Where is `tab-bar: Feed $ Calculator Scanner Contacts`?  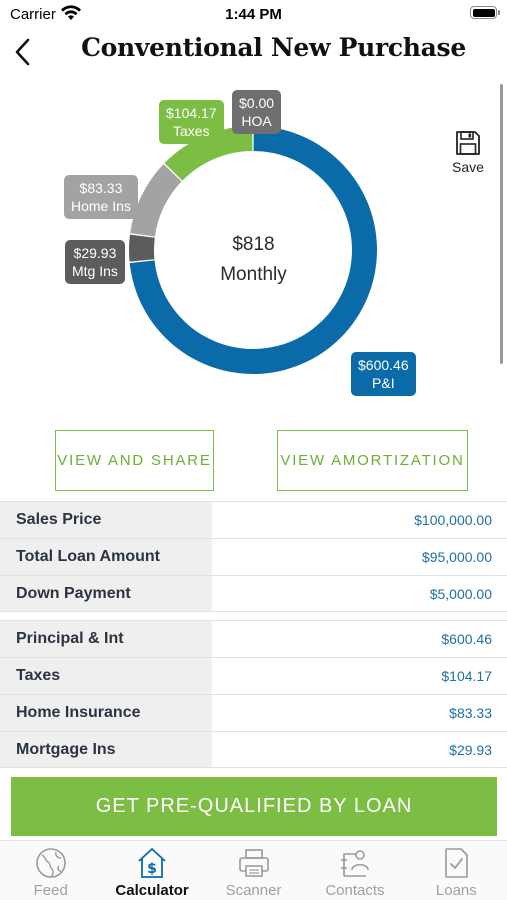 tab-bar: Feed $ Calculator Scanner Contacts is located at coordinates (253, 870).